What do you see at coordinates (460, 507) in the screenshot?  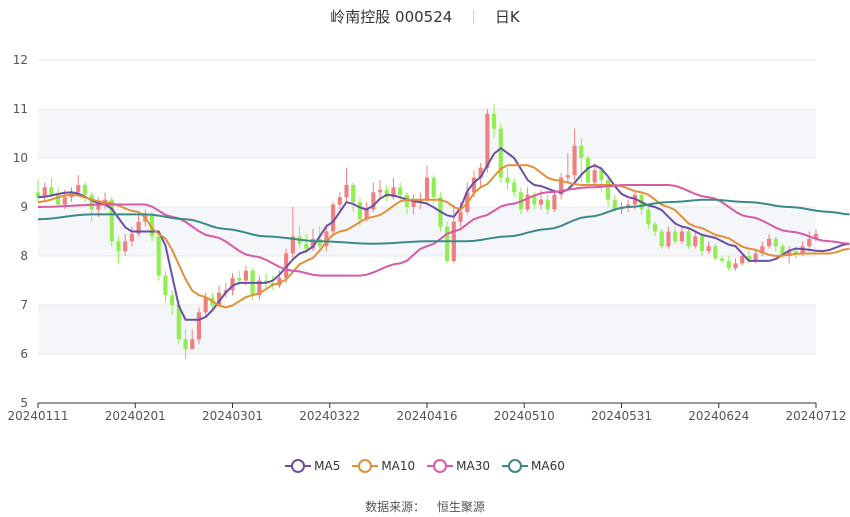 I see `source-name: 恒生聚源` at bounding box center [460, 507].